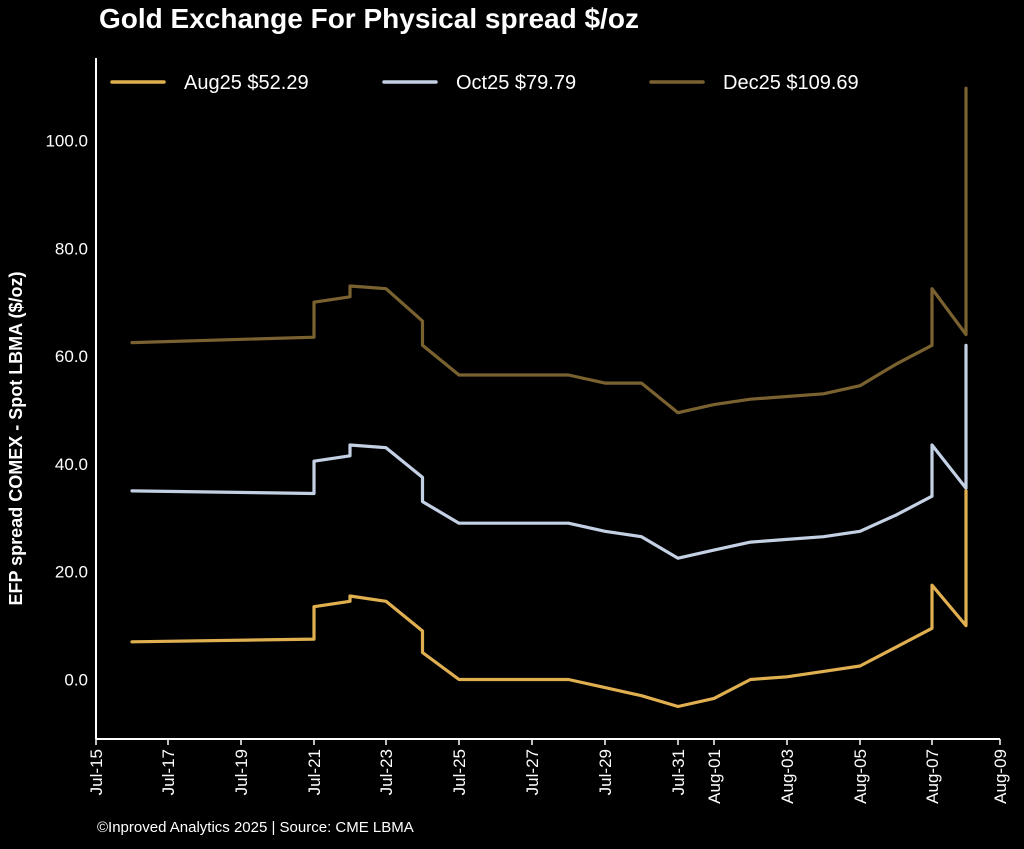  What do you see at coordinates (791, 83) in the screenshot?
I see `legend-label: Dec25 $109.69` at bounding box center [791, 83].